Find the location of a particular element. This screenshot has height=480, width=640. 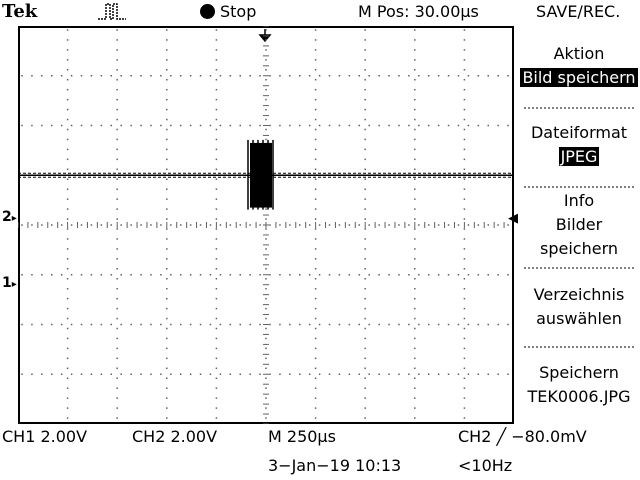

menu-info-line2: Bilder is located at coordinates (579, 224).